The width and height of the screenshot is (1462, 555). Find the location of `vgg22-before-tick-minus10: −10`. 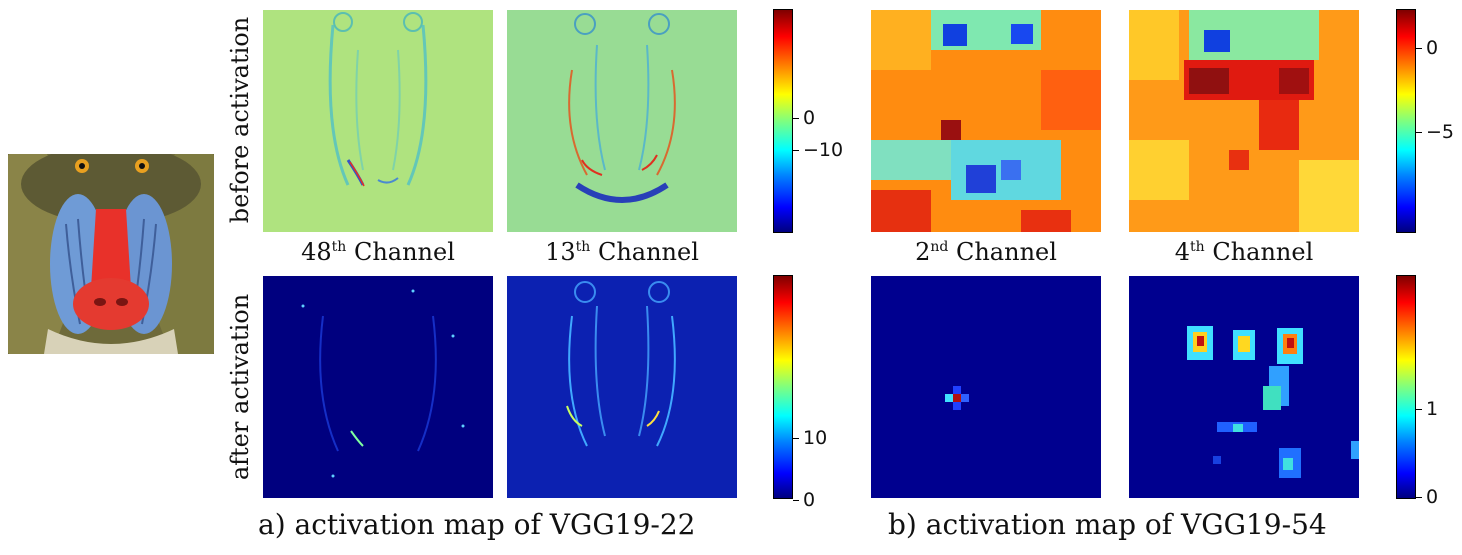

vgg22-before-tick-minus10: −10 is located at coordinates (818, 150).